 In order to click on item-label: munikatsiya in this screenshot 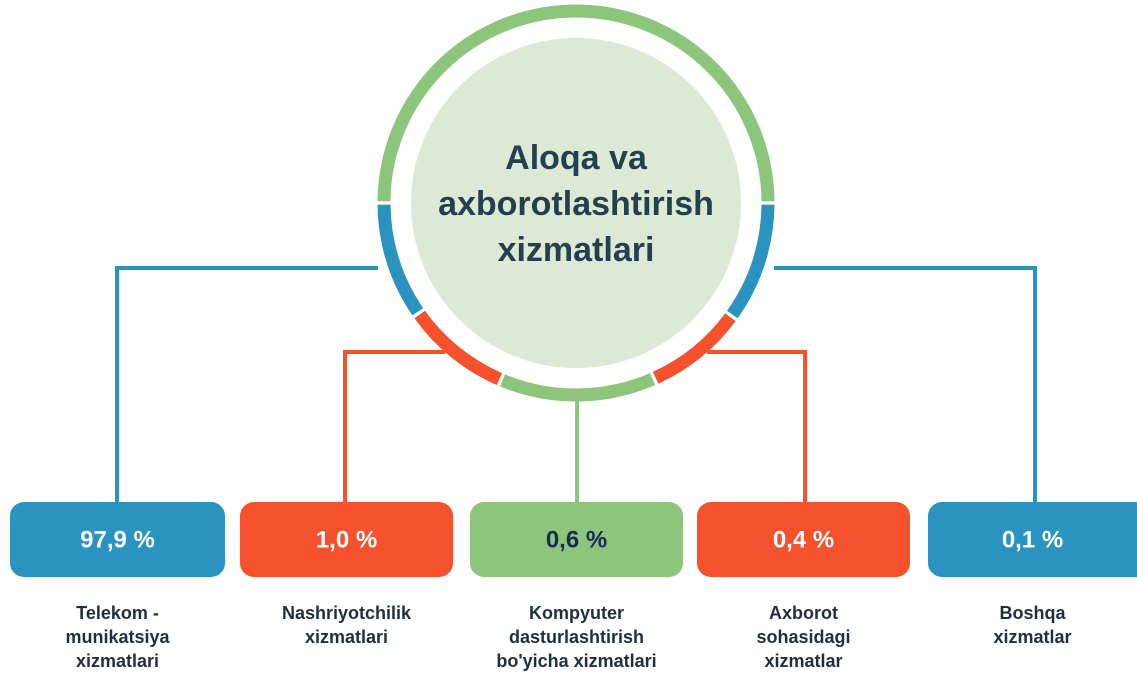, I will do `click(117, 637)`.